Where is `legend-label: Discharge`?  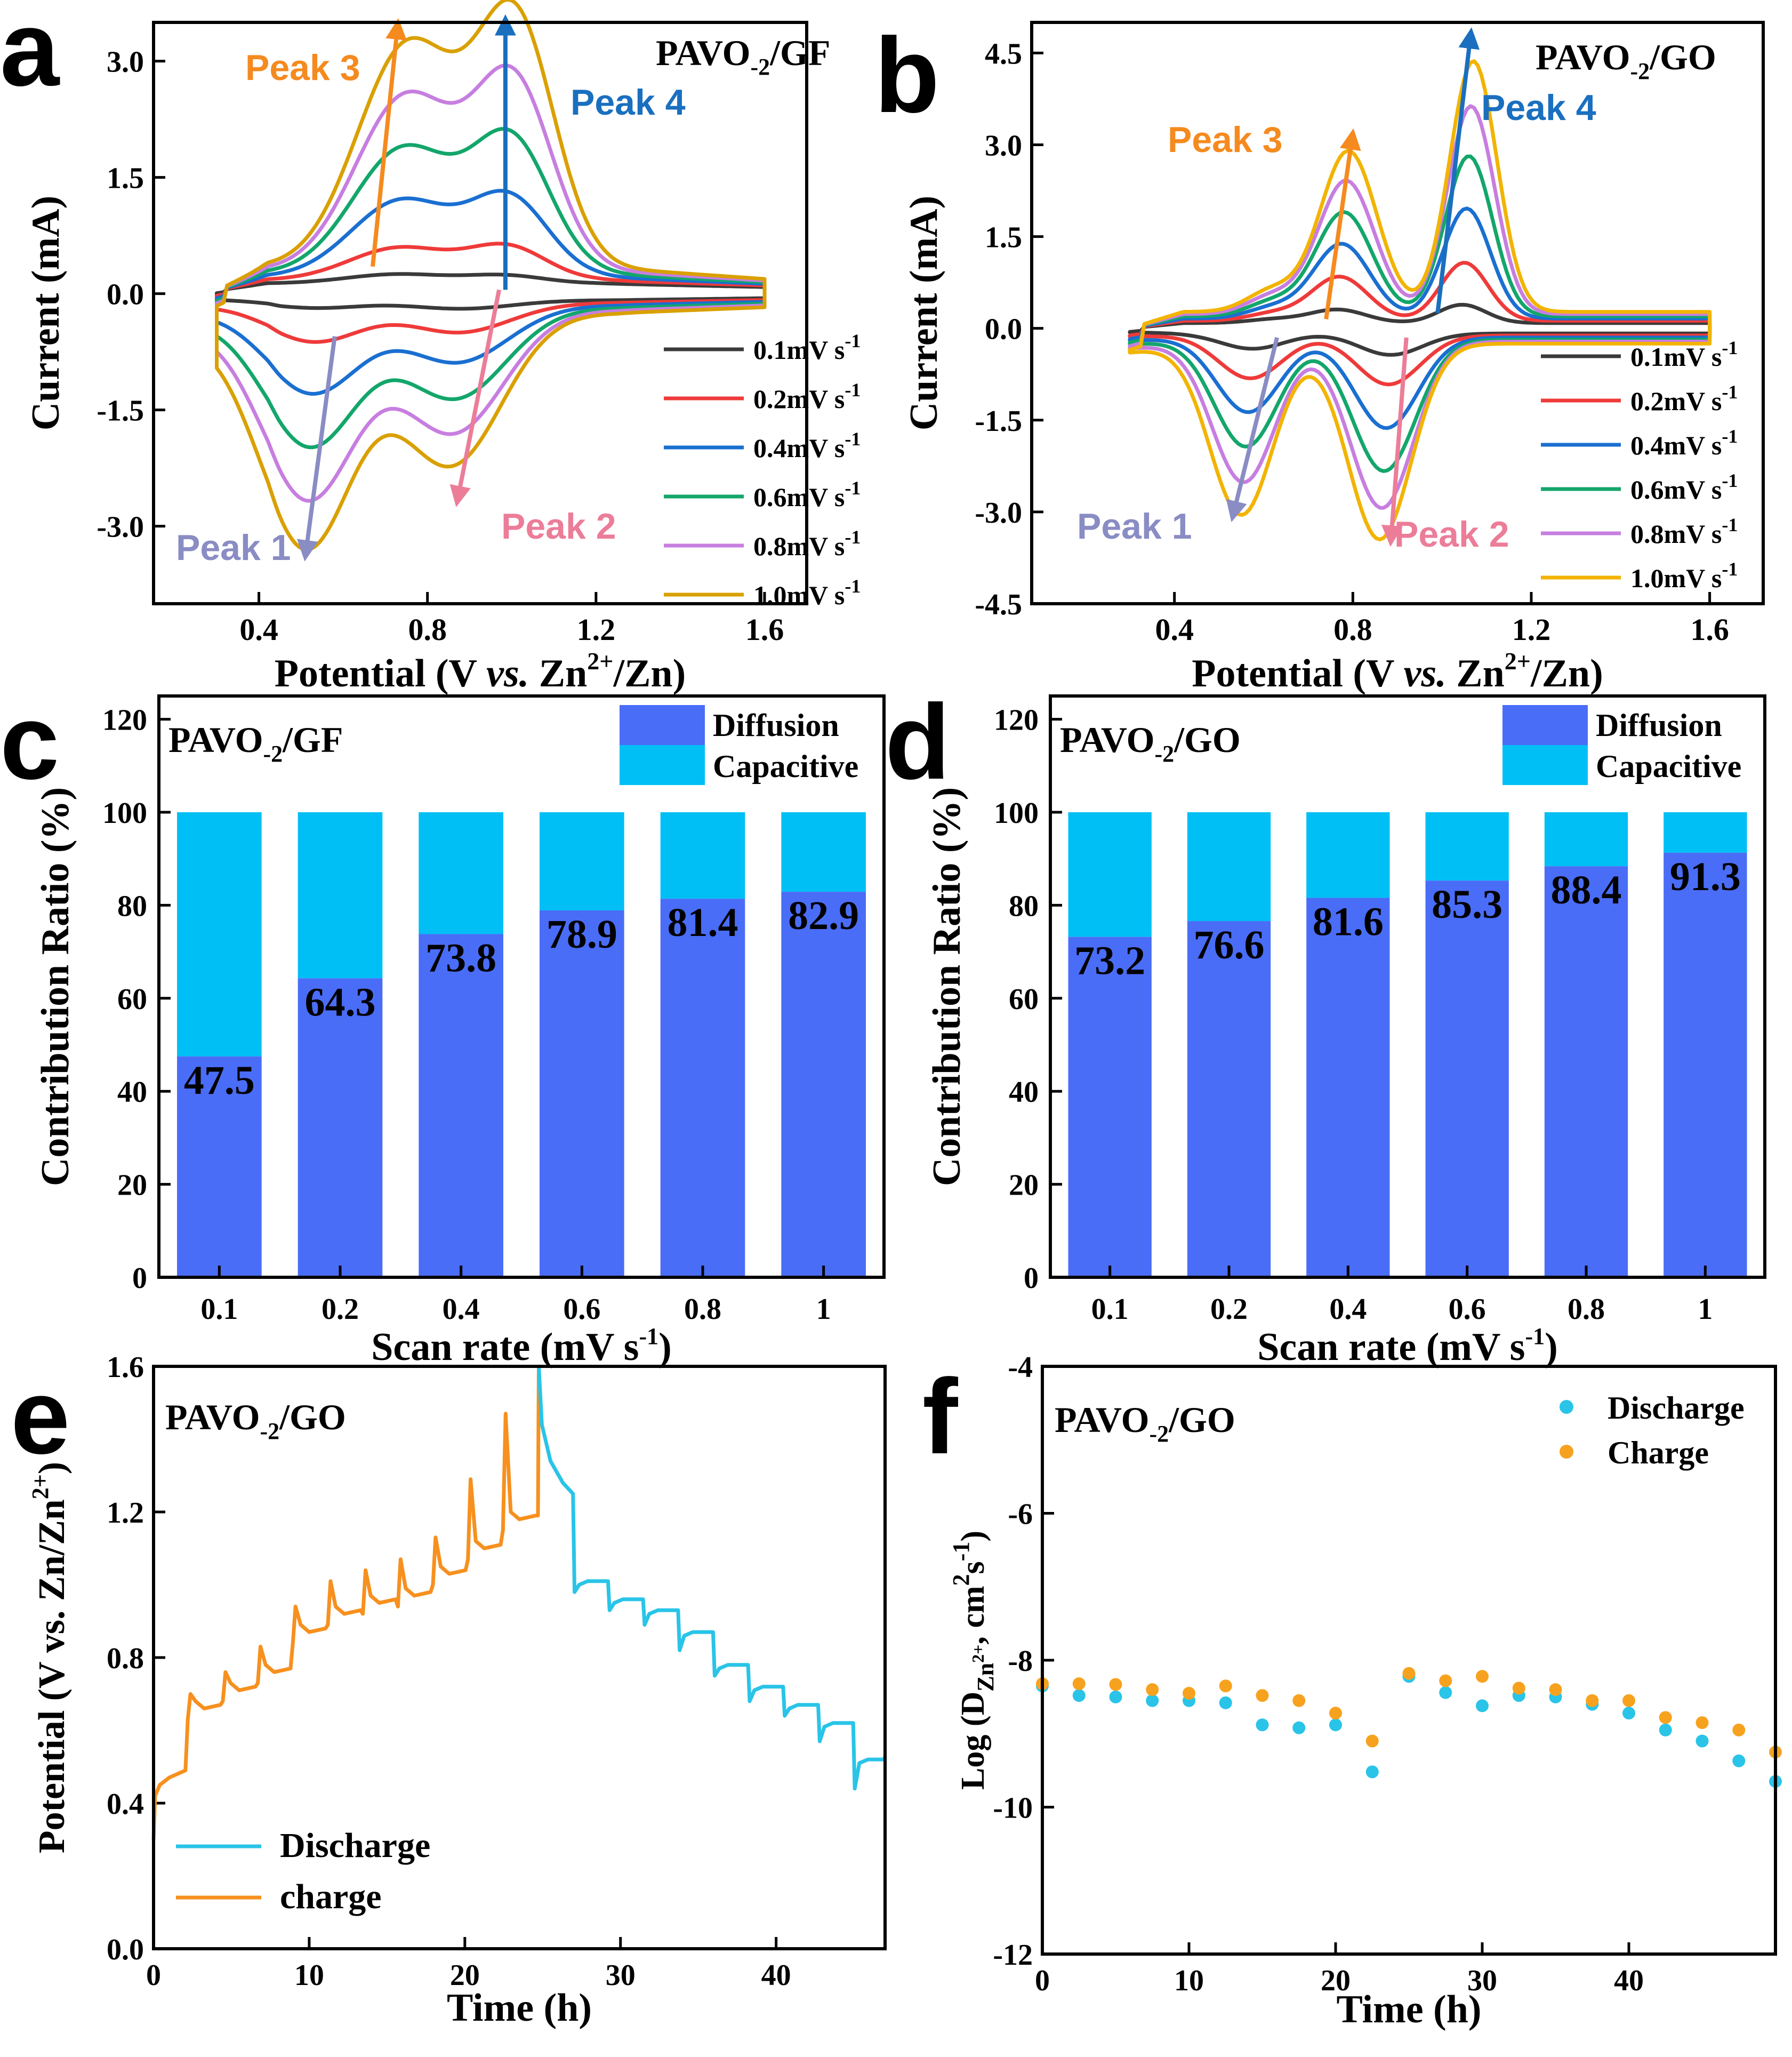 legend-label: Discharge is located at coordinates (355, 1845).